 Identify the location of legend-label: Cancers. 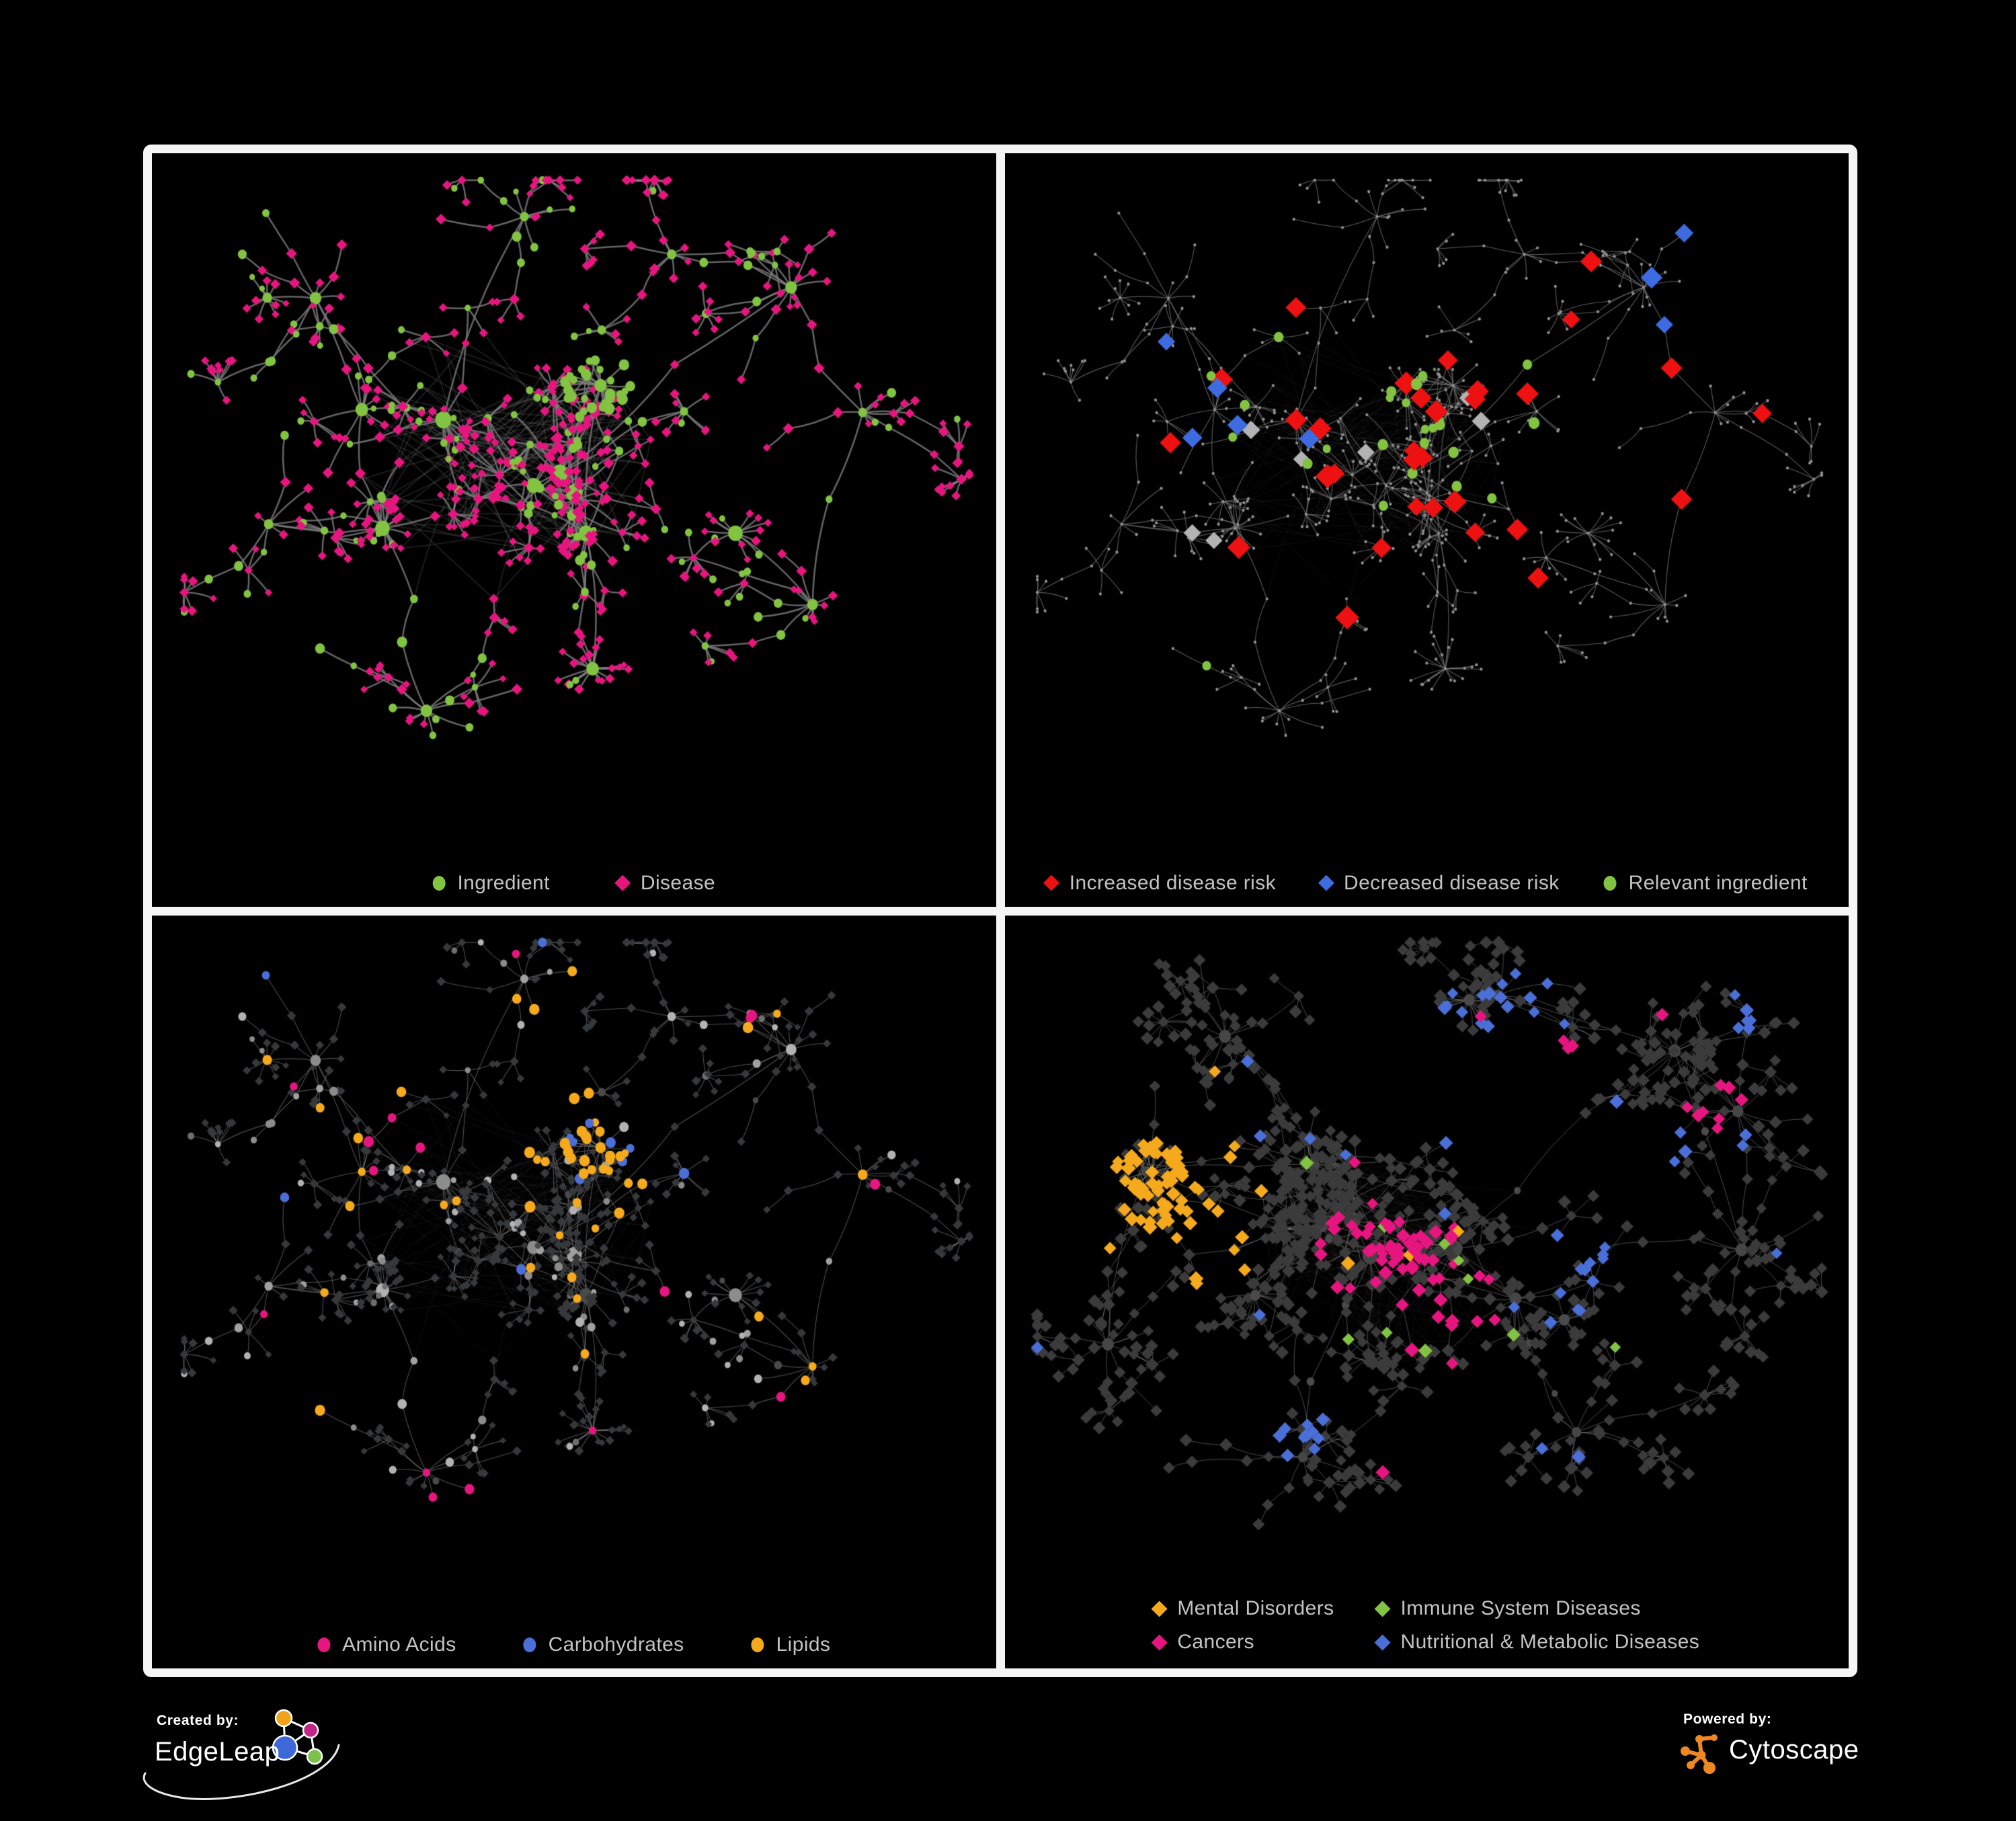
(1215, 1642).